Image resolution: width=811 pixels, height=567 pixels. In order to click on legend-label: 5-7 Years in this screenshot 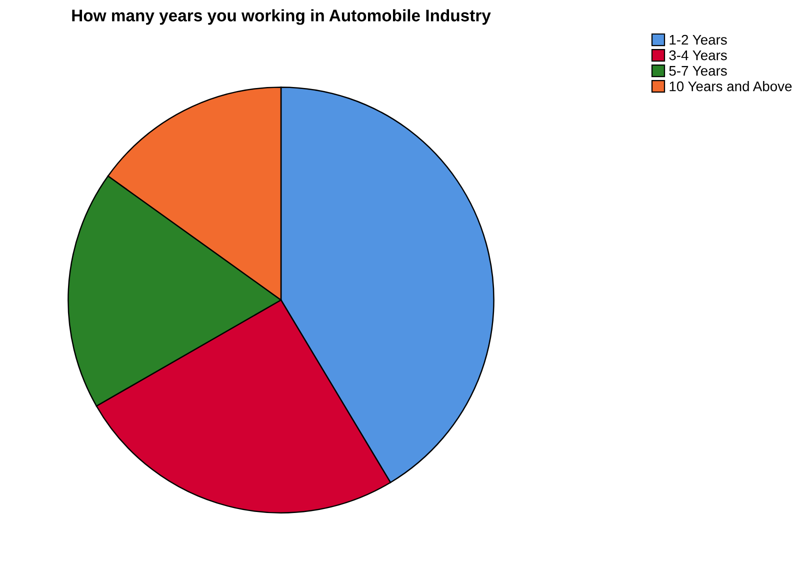, I will do `click(698, 71)`.